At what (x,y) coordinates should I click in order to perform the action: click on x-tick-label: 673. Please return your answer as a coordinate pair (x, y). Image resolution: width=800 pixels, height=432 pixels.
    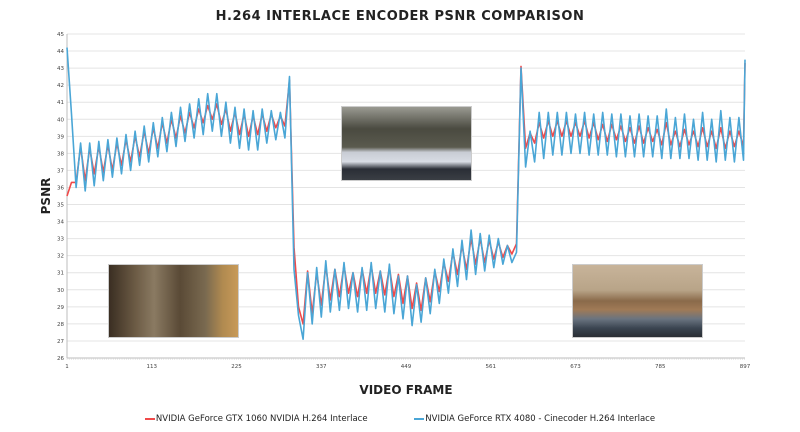
    Looking at the image, I should click on (575, 367).